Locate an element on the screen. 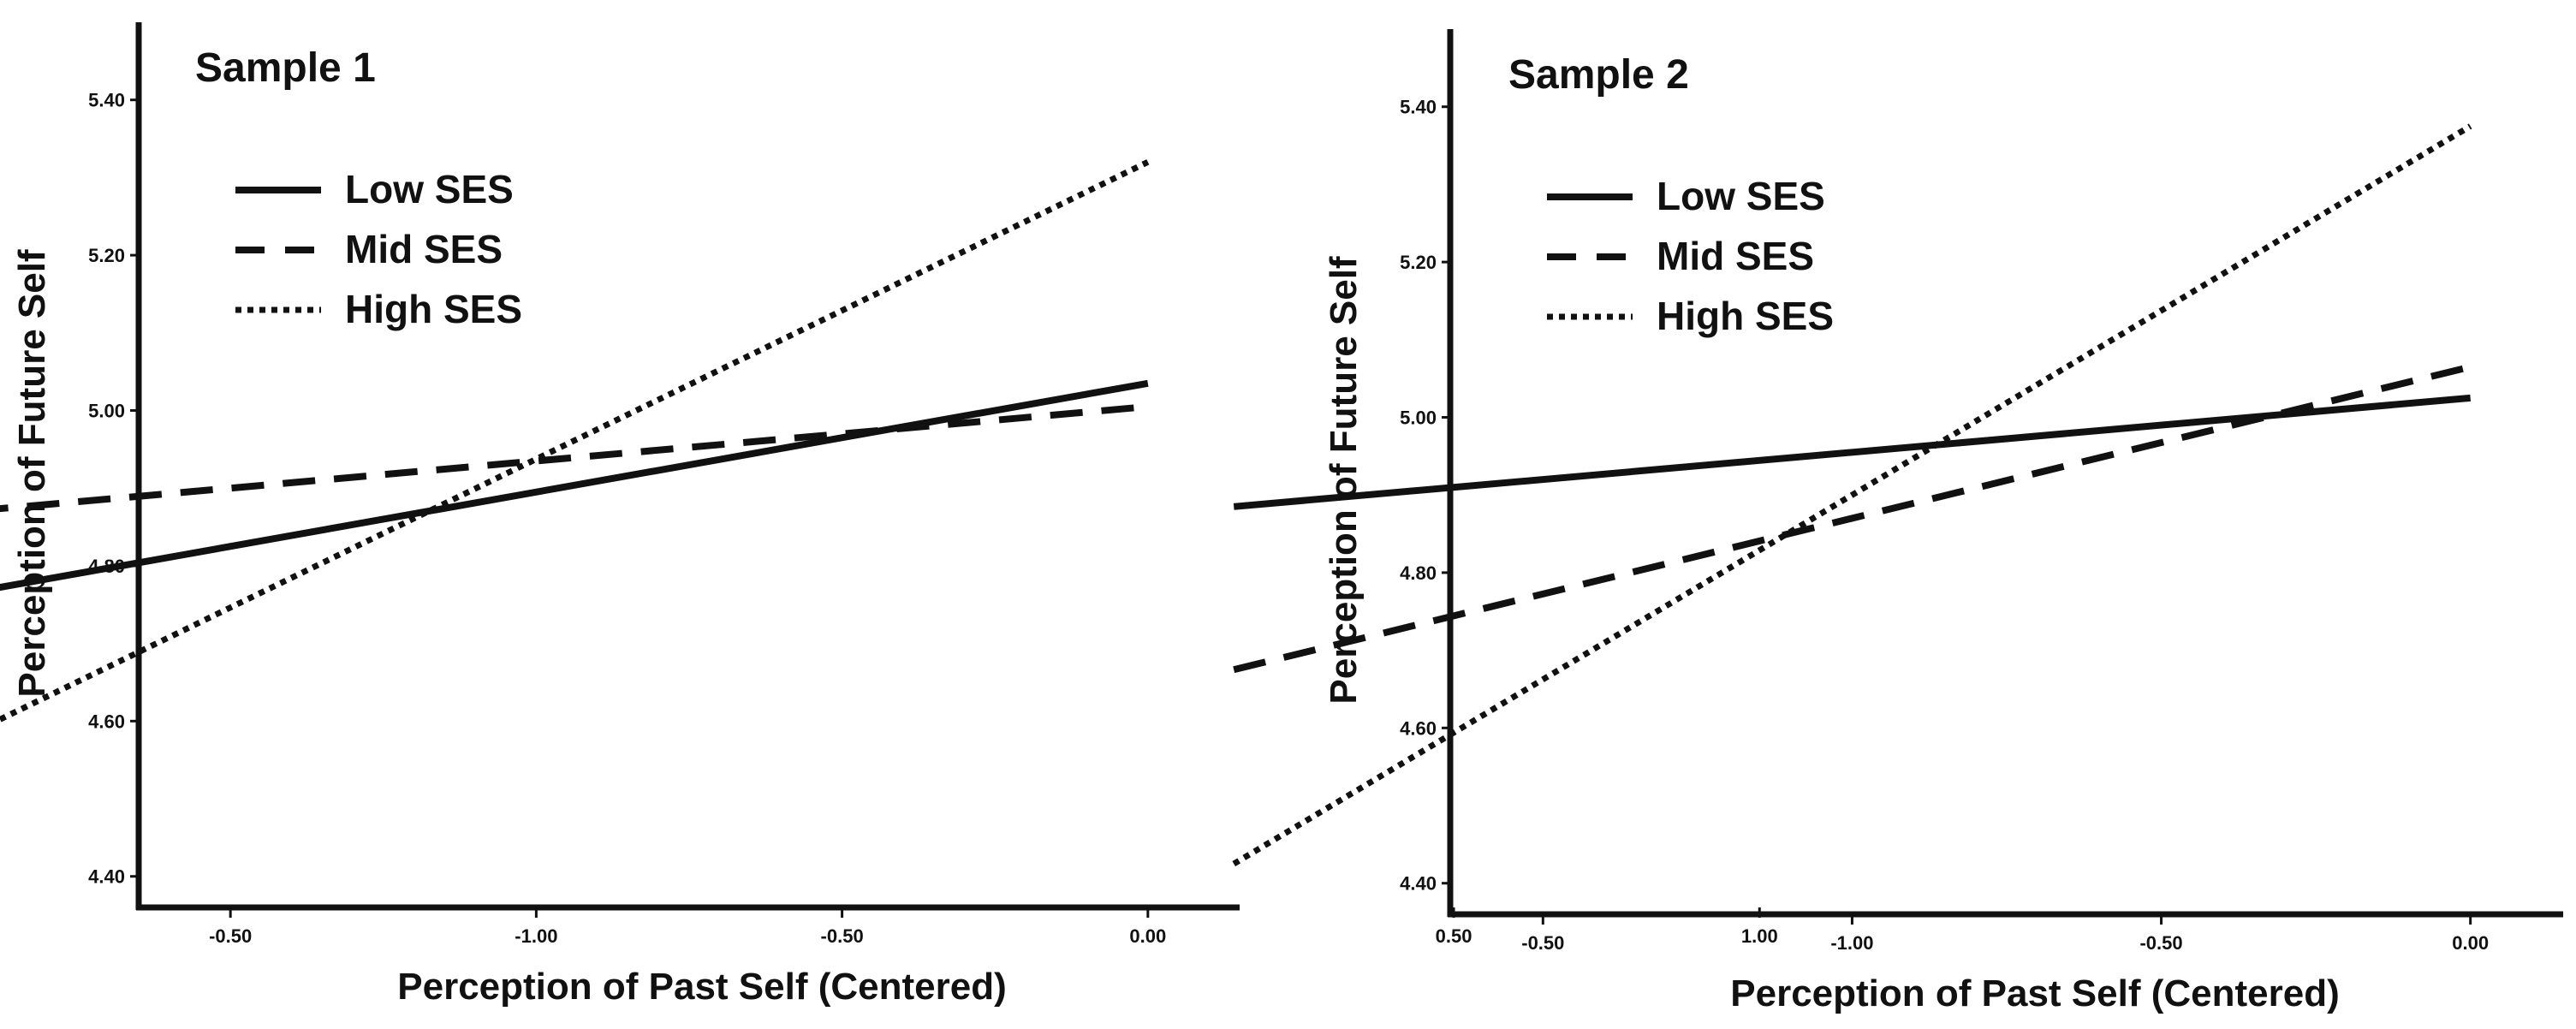 The image size is (2576, 1029). x-tick-label: 1.00 is located at coordinates (1759, 936).